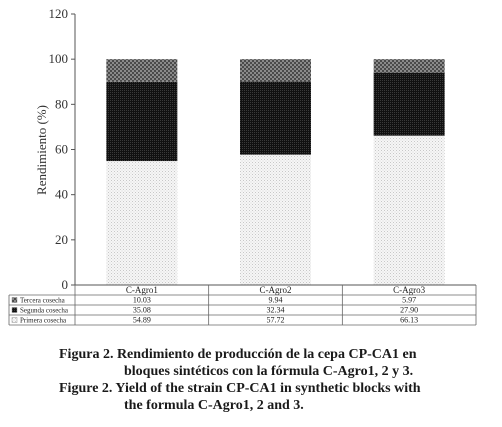 Image resolution: width=502 pixels, height=427 pixels. What do you see at coordinates (409, 320) in the screenshot?
I see `data-label: 66.13` at bounding box center [409, 320].